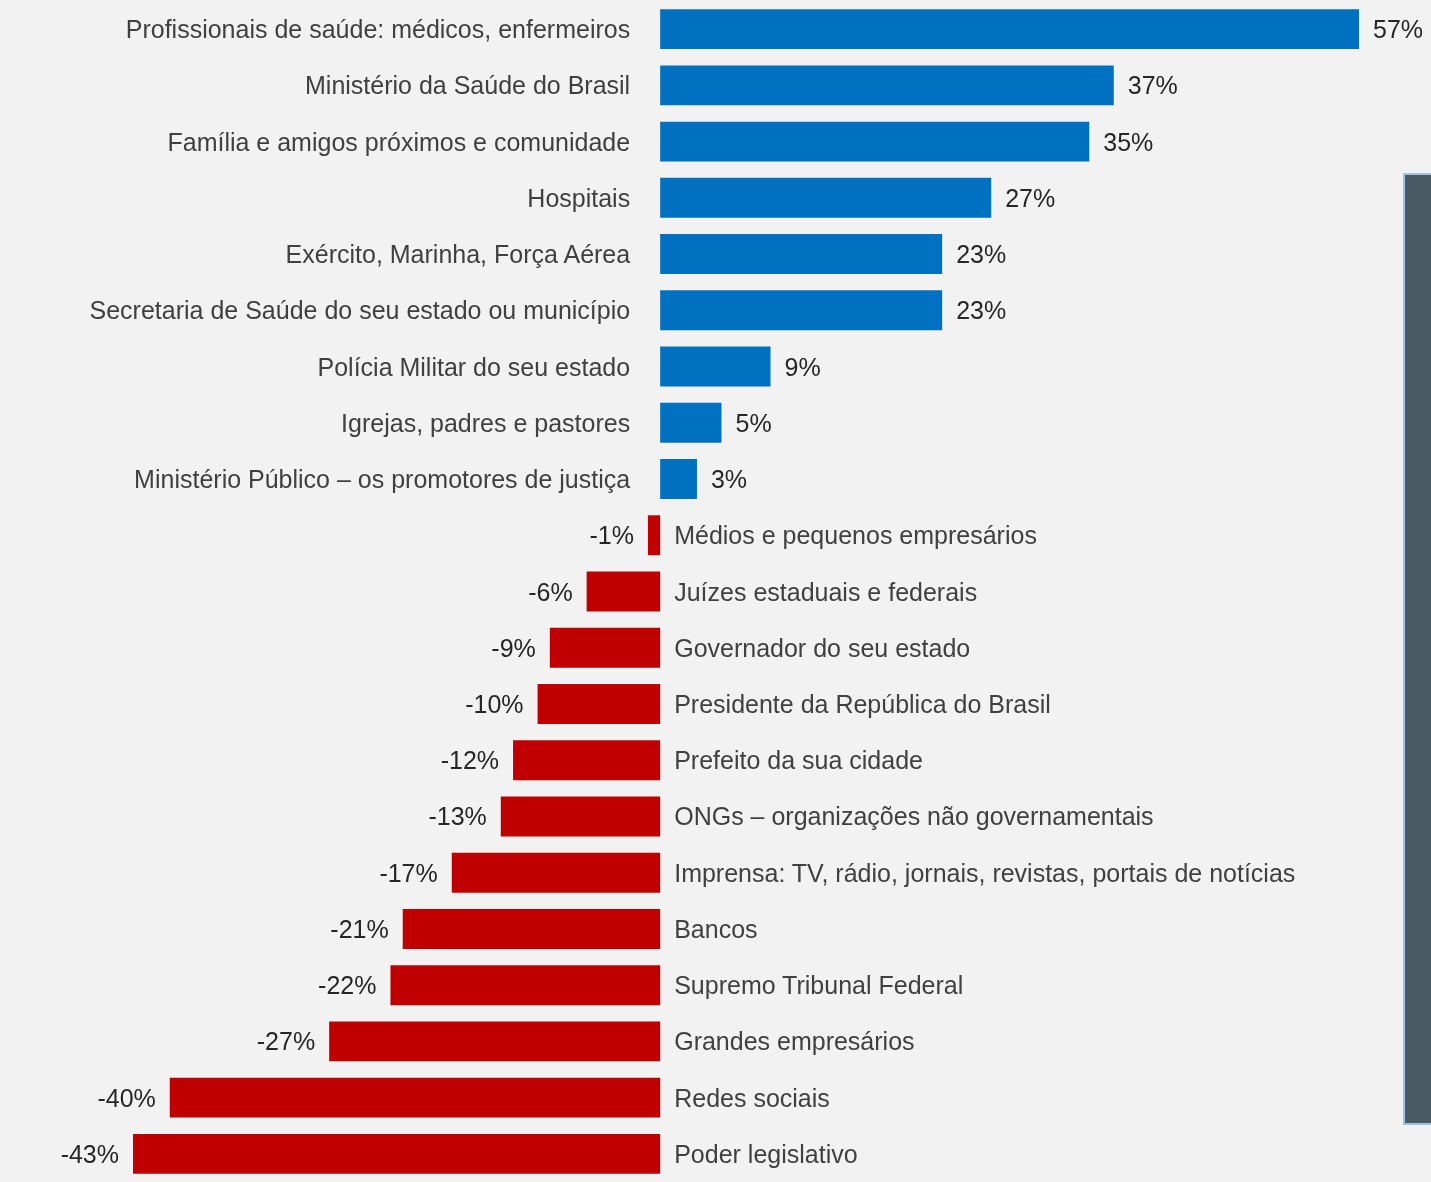 This screenshot has width=1431, height=1182. Describe the element at coordinates (752, 1097) in the screenshot. I see `y-tick-label: Redes sociais` at that location.